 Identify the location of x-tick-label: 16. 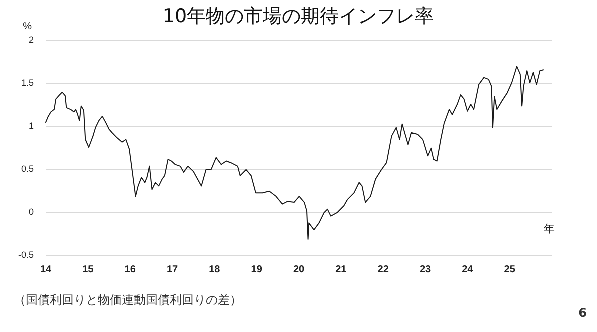
(130, 270).